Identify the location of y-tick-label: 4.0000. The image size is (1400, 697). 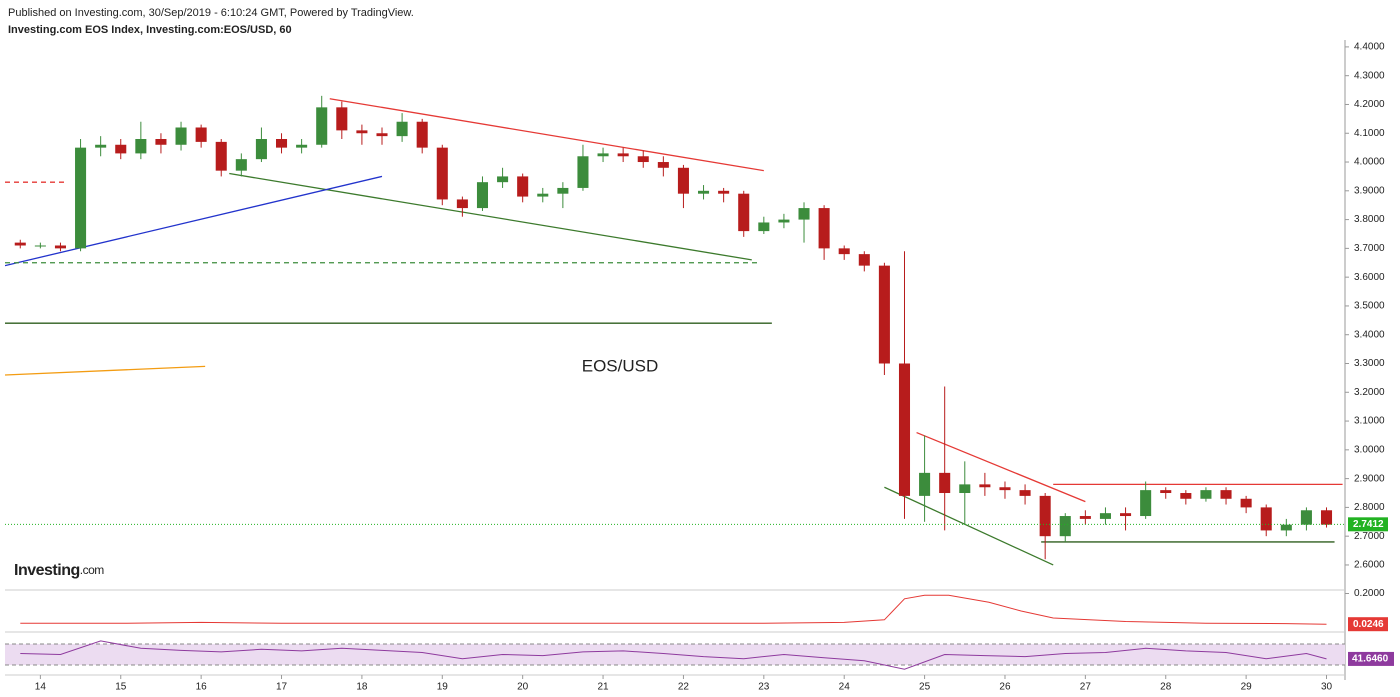
(1369, 162).